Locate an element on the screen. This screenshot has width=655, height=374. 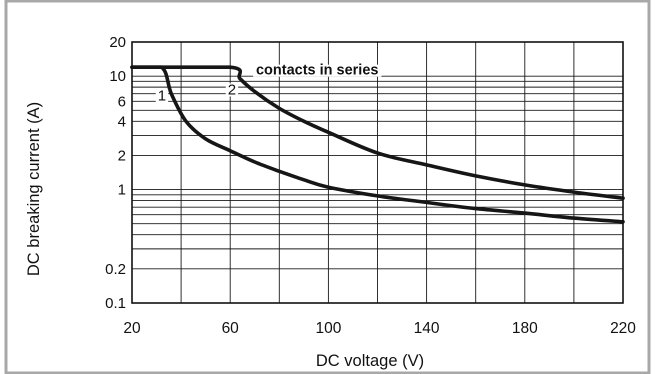
x-tick-label: 180 is located at coordinates (525, 328).